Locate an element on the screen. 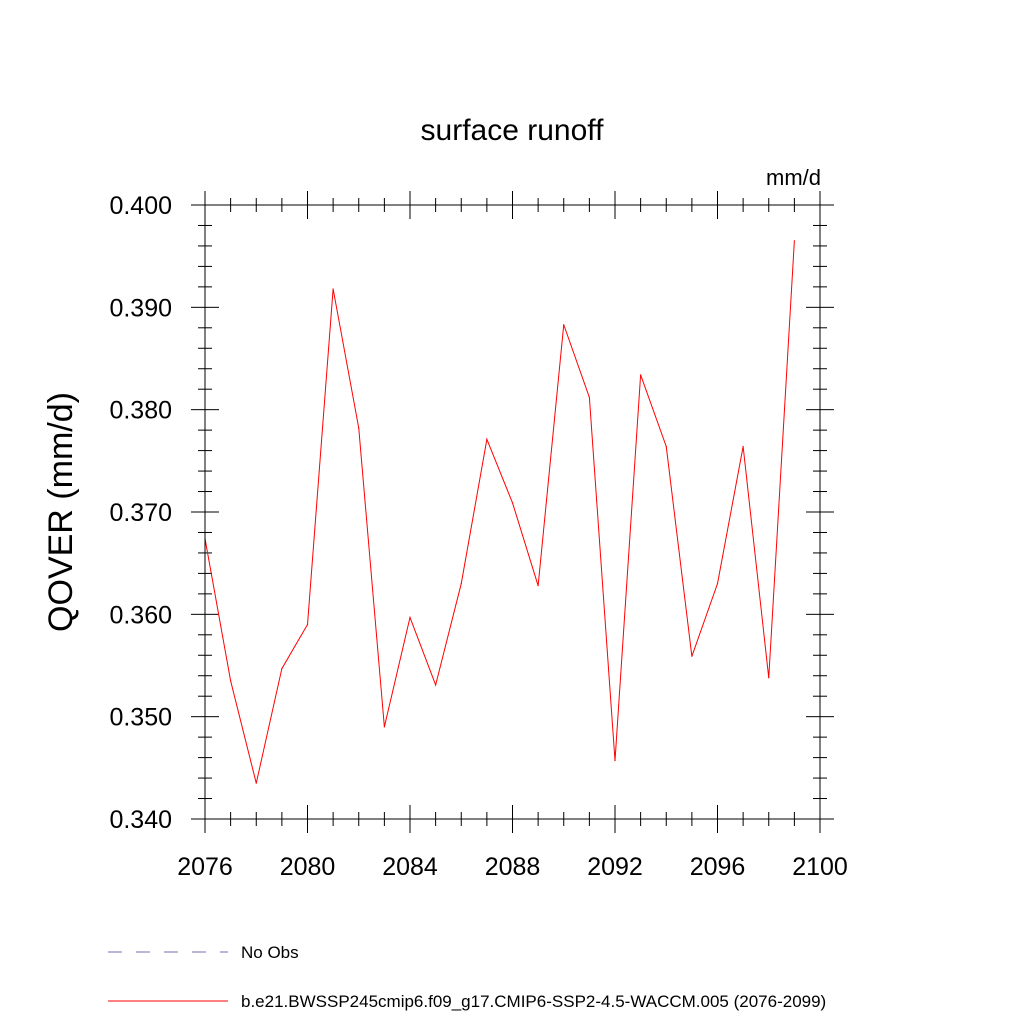 This screenshot has height=1024, width=1024. data-point-2097 is located at coordinates (743, 446).